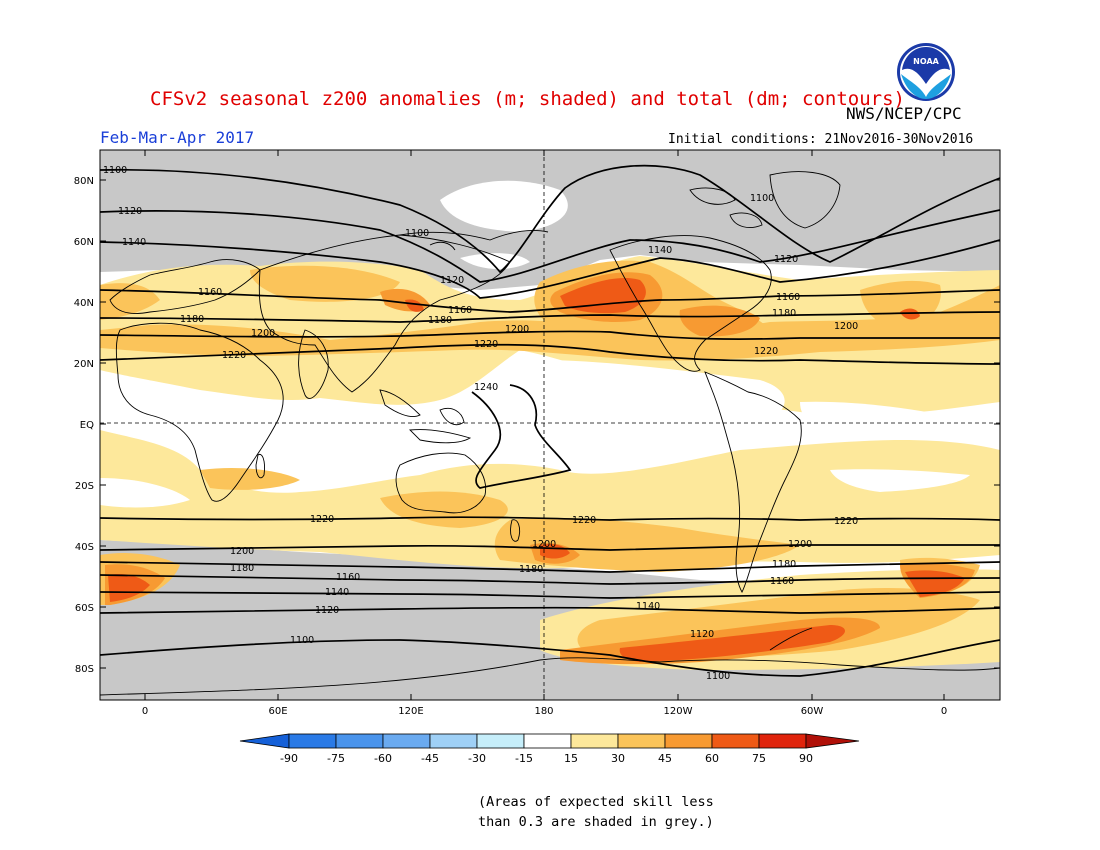 This screenshot has width=1100, height=850. What do you see at coordinates (84, 547) in the screenshot?
I see `lat-label-40s: 40S` at bounding box center [84, 547].